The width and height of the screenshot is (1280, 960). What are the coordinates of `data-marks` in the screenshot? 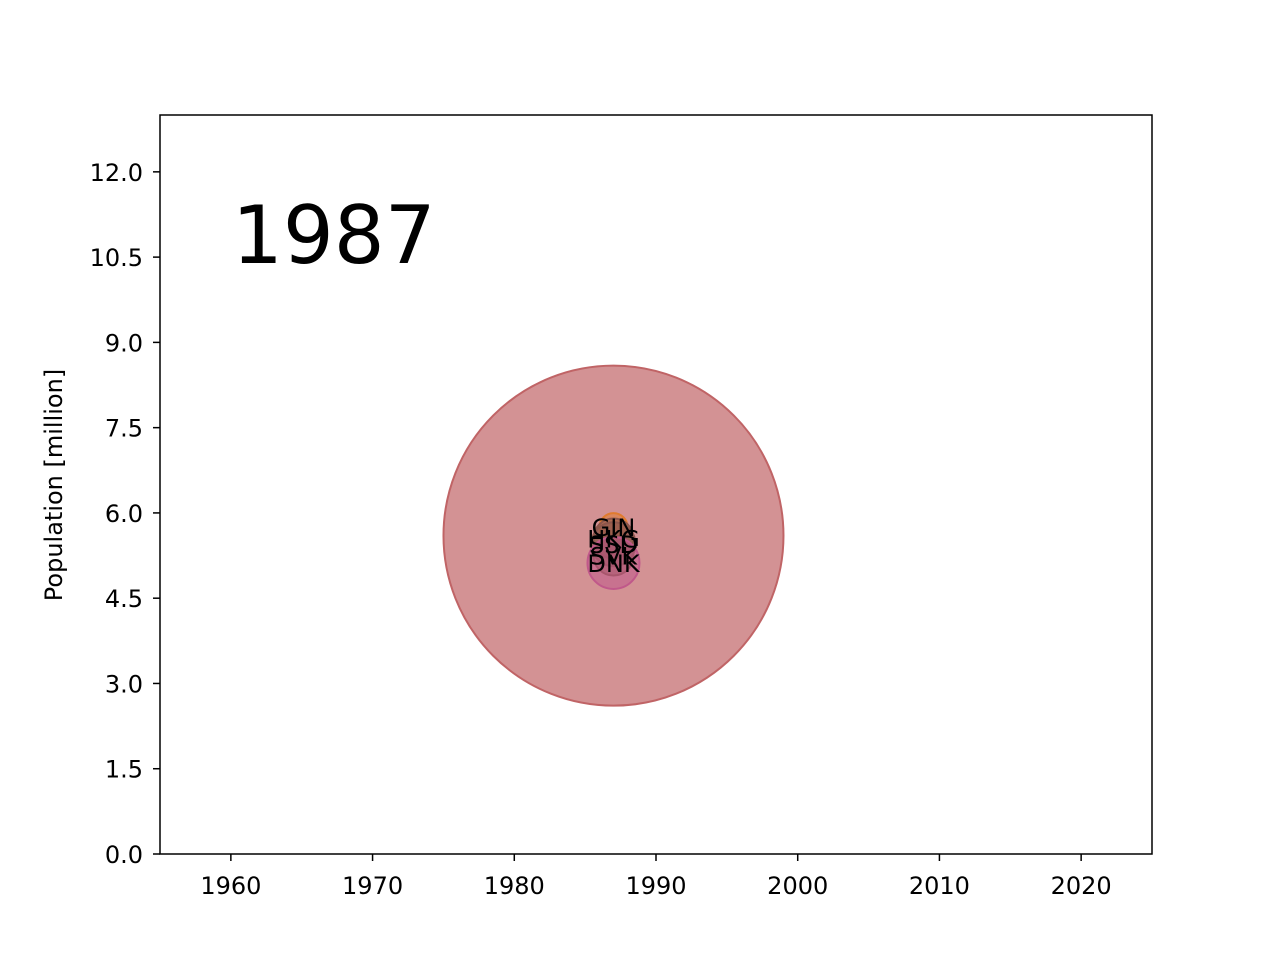 It's located at (613, 535).